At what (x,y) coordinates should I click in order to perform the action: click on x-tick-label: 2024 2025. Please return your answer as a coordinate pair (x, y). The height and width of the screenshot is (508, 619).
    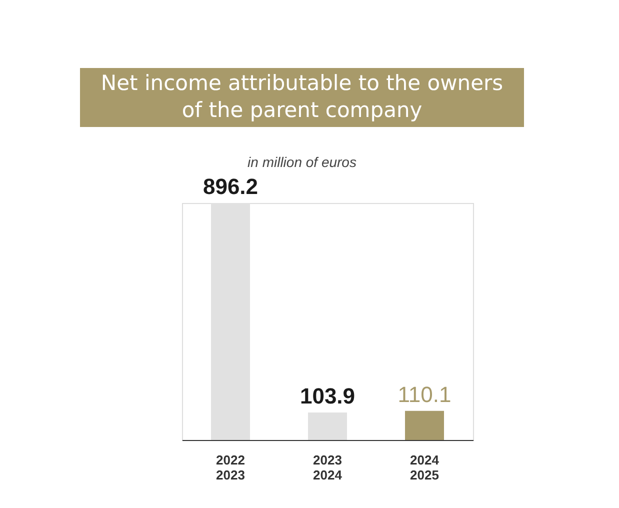
    Looking at the image, I should click on (425, 467).